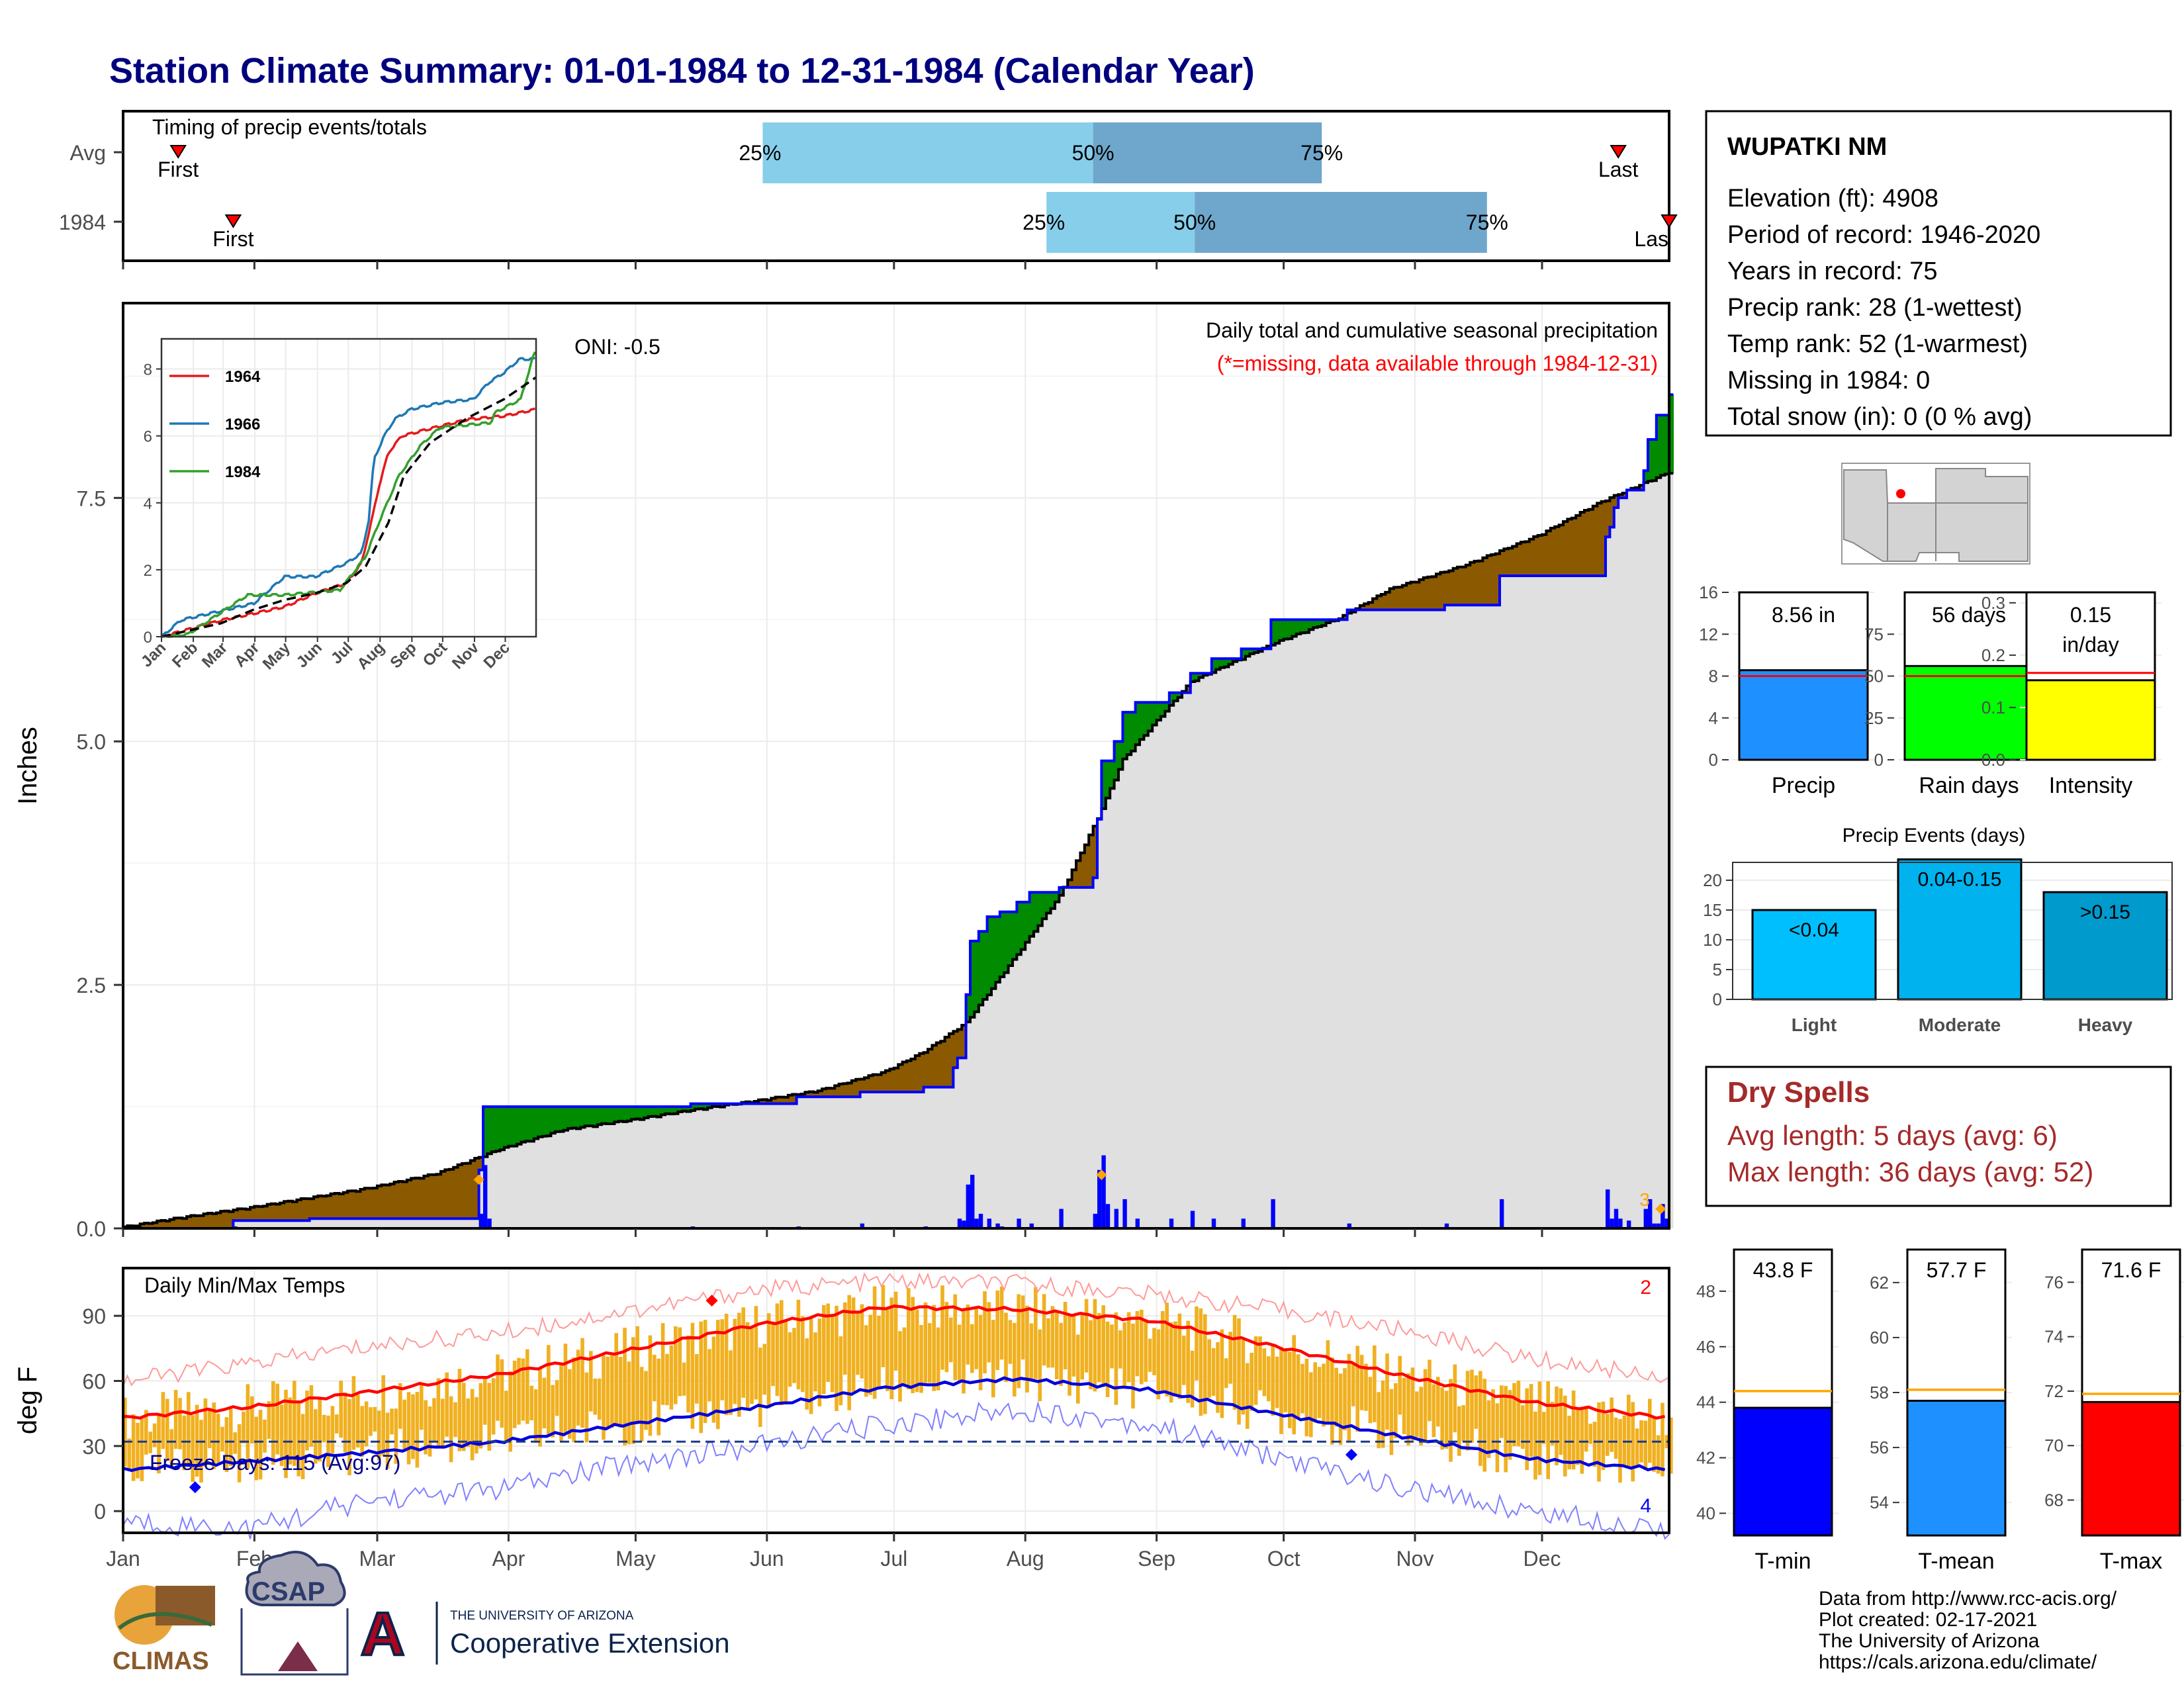 This screenshot has height=1691, width=2184. Describe the element at coordinates (2090, 615) in the screenshot. I see `summary-bar-value: 0.15` at that location.